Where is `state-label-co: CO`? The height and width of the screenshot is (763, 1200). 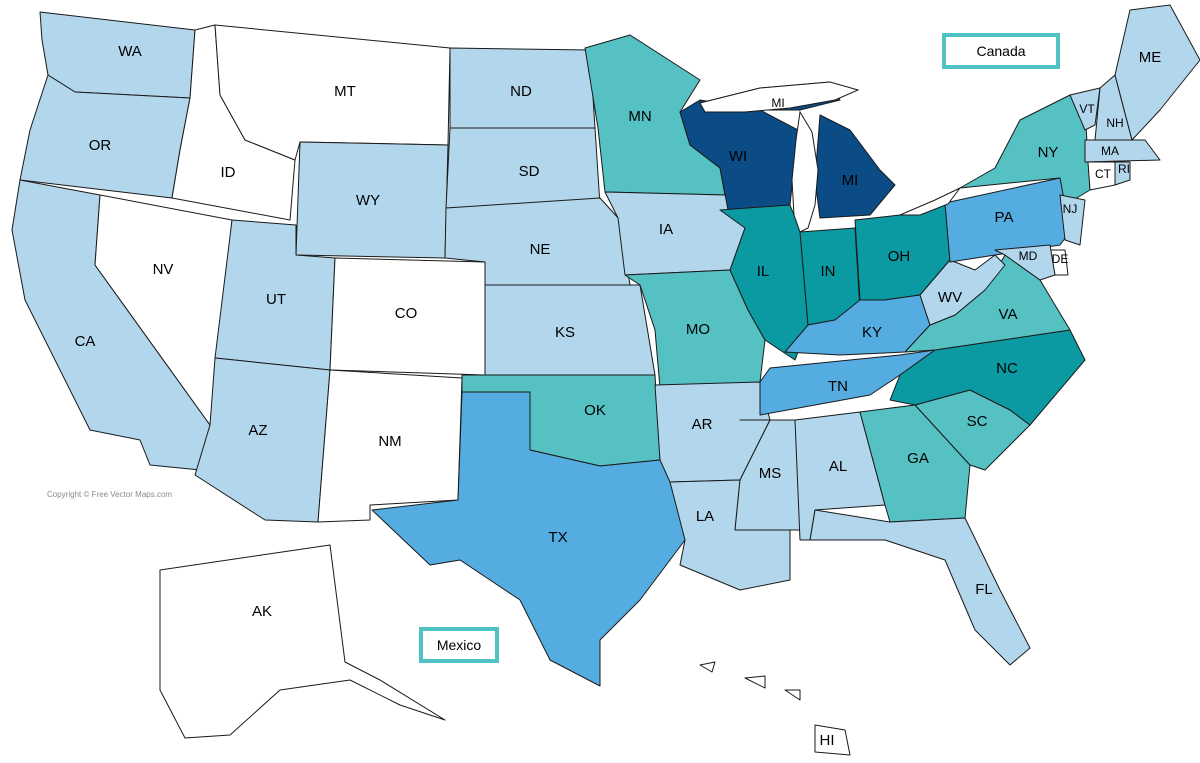
state-label-co: CO is located at coordinates (406, 313).